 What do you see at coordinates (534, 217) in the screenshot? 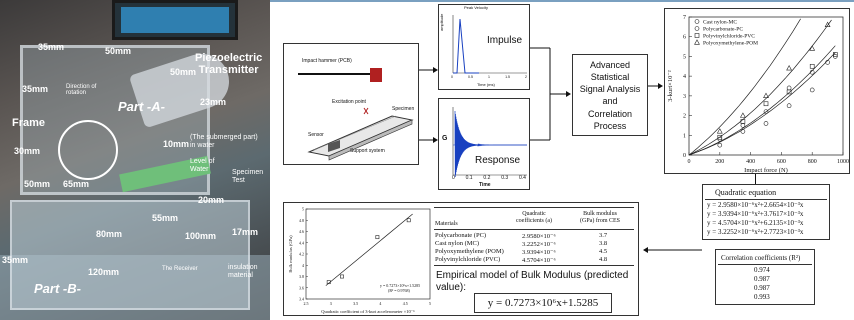
I see `mat-header: Quadratic coefficients (a)` at bounding box center [534, 217].